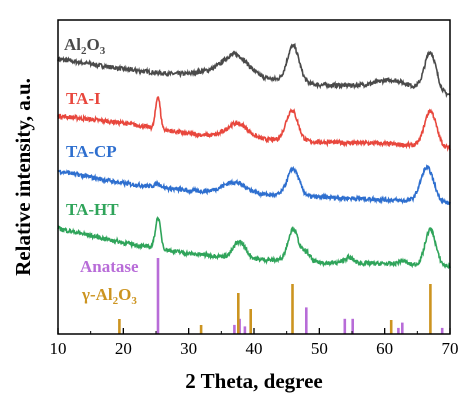 Image resolution: width=474 pixels, height=404 pixels. What do you see at coordinates (92, 209) in the screenshot?
I see `series-label-ta-ht: TA-HT` at bounding box center [92, 209].